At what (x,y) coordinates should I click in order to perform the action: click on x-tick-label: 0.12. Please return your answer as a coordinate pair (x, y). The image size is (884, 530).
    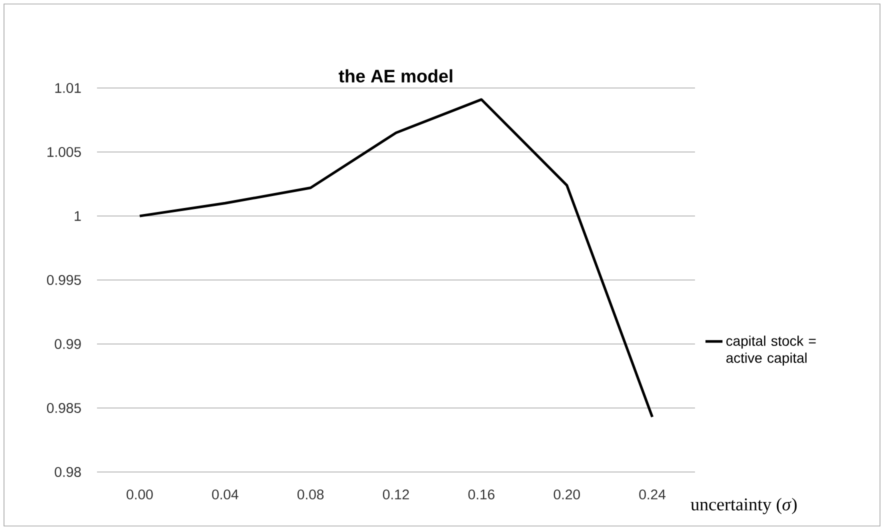
    Looking at the image, I should click on (395, 495).